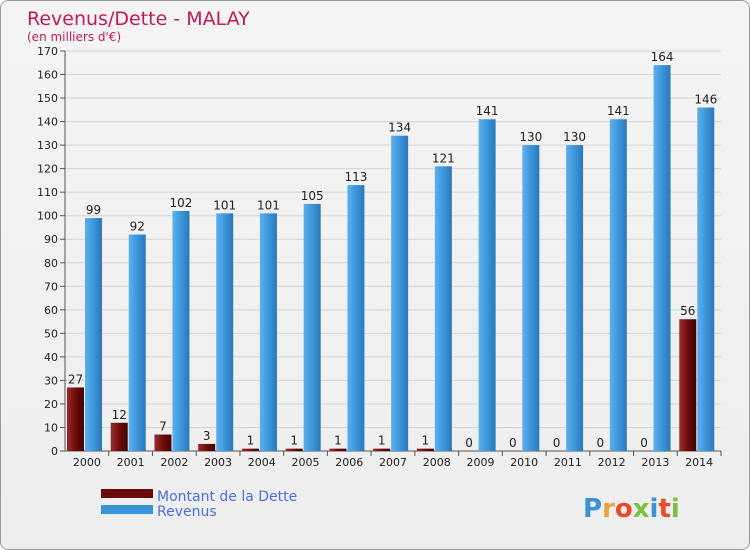 The image size is (750, 550). What do you see at coordinates (47, 75) in the screenshot?
I see `y-tick-label: 160` at bounding box center [47, 75].